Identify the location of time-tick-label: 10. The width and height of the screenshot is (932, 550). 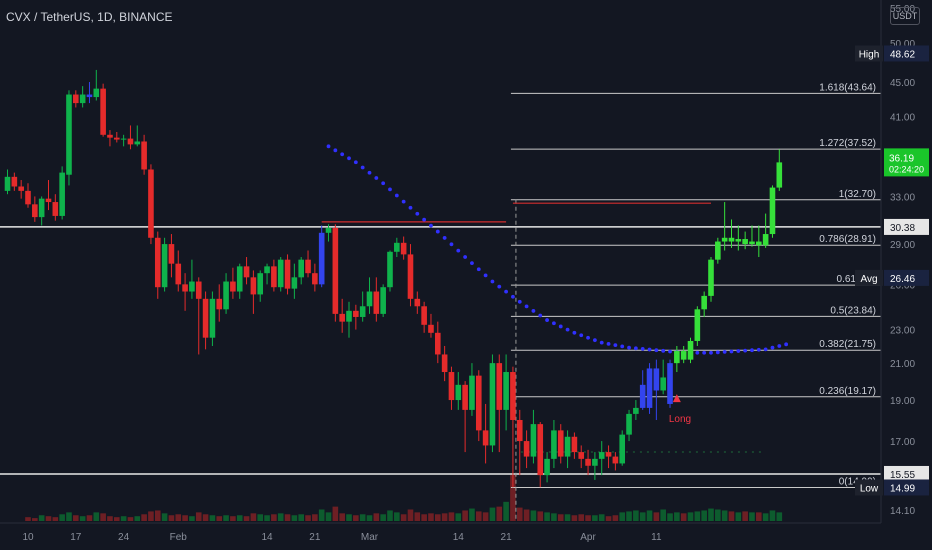
(28, 537).